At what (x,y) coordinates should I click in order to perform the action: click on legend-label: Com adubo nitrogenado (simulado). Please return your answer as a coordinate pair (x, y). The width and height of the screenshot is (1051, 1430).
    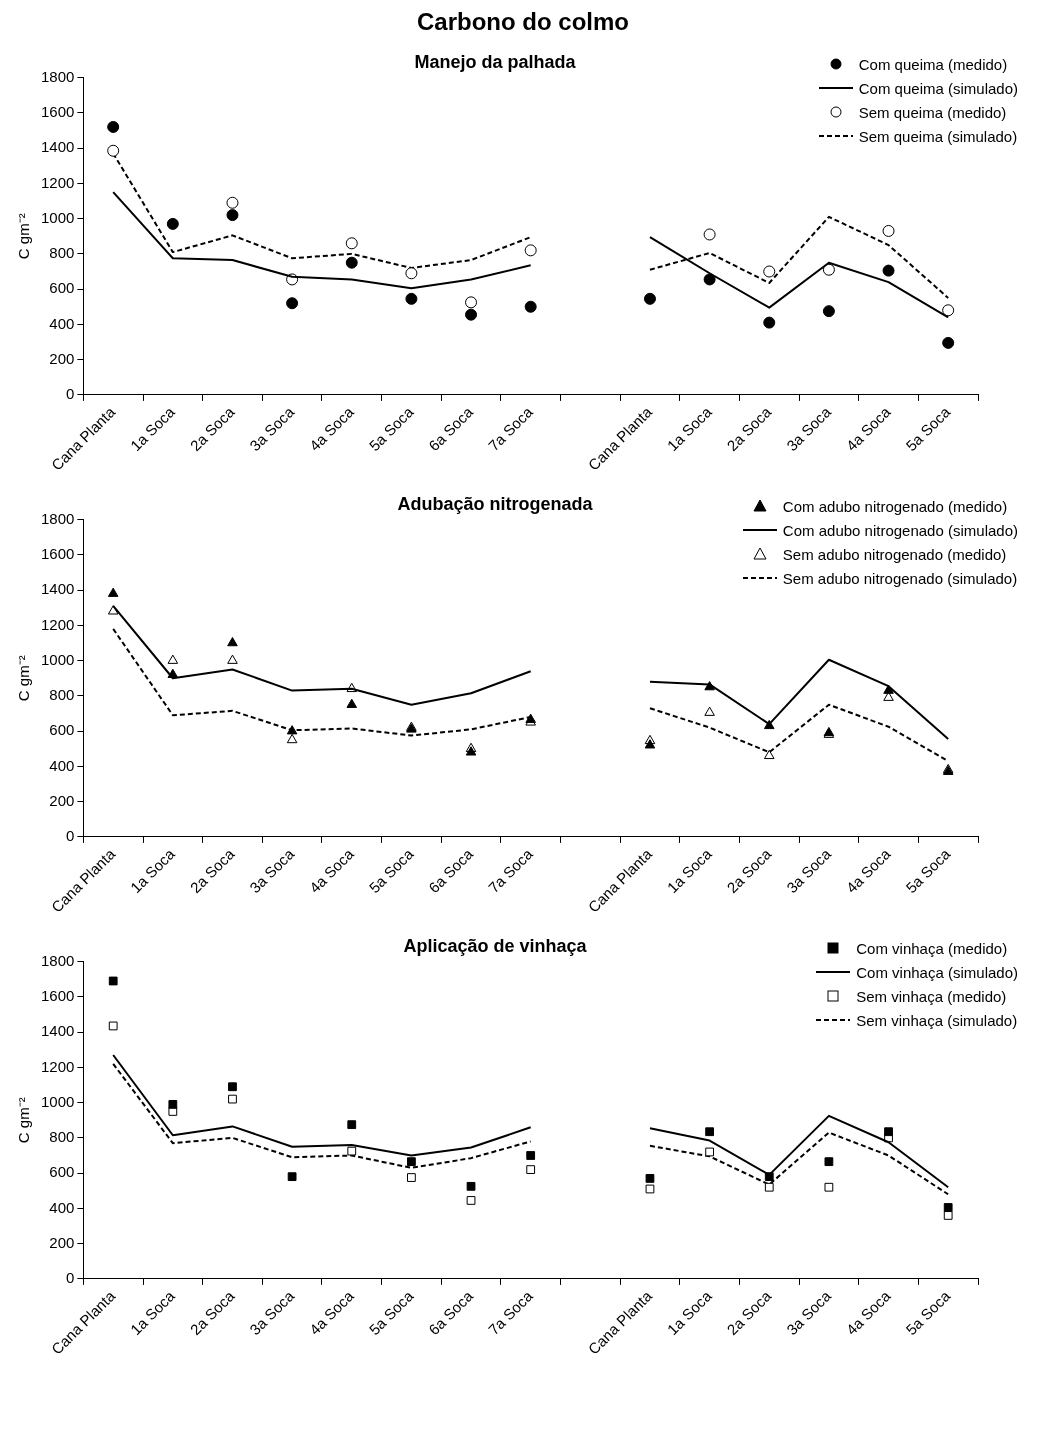
    Looking at the image, I should click on (900, 530).